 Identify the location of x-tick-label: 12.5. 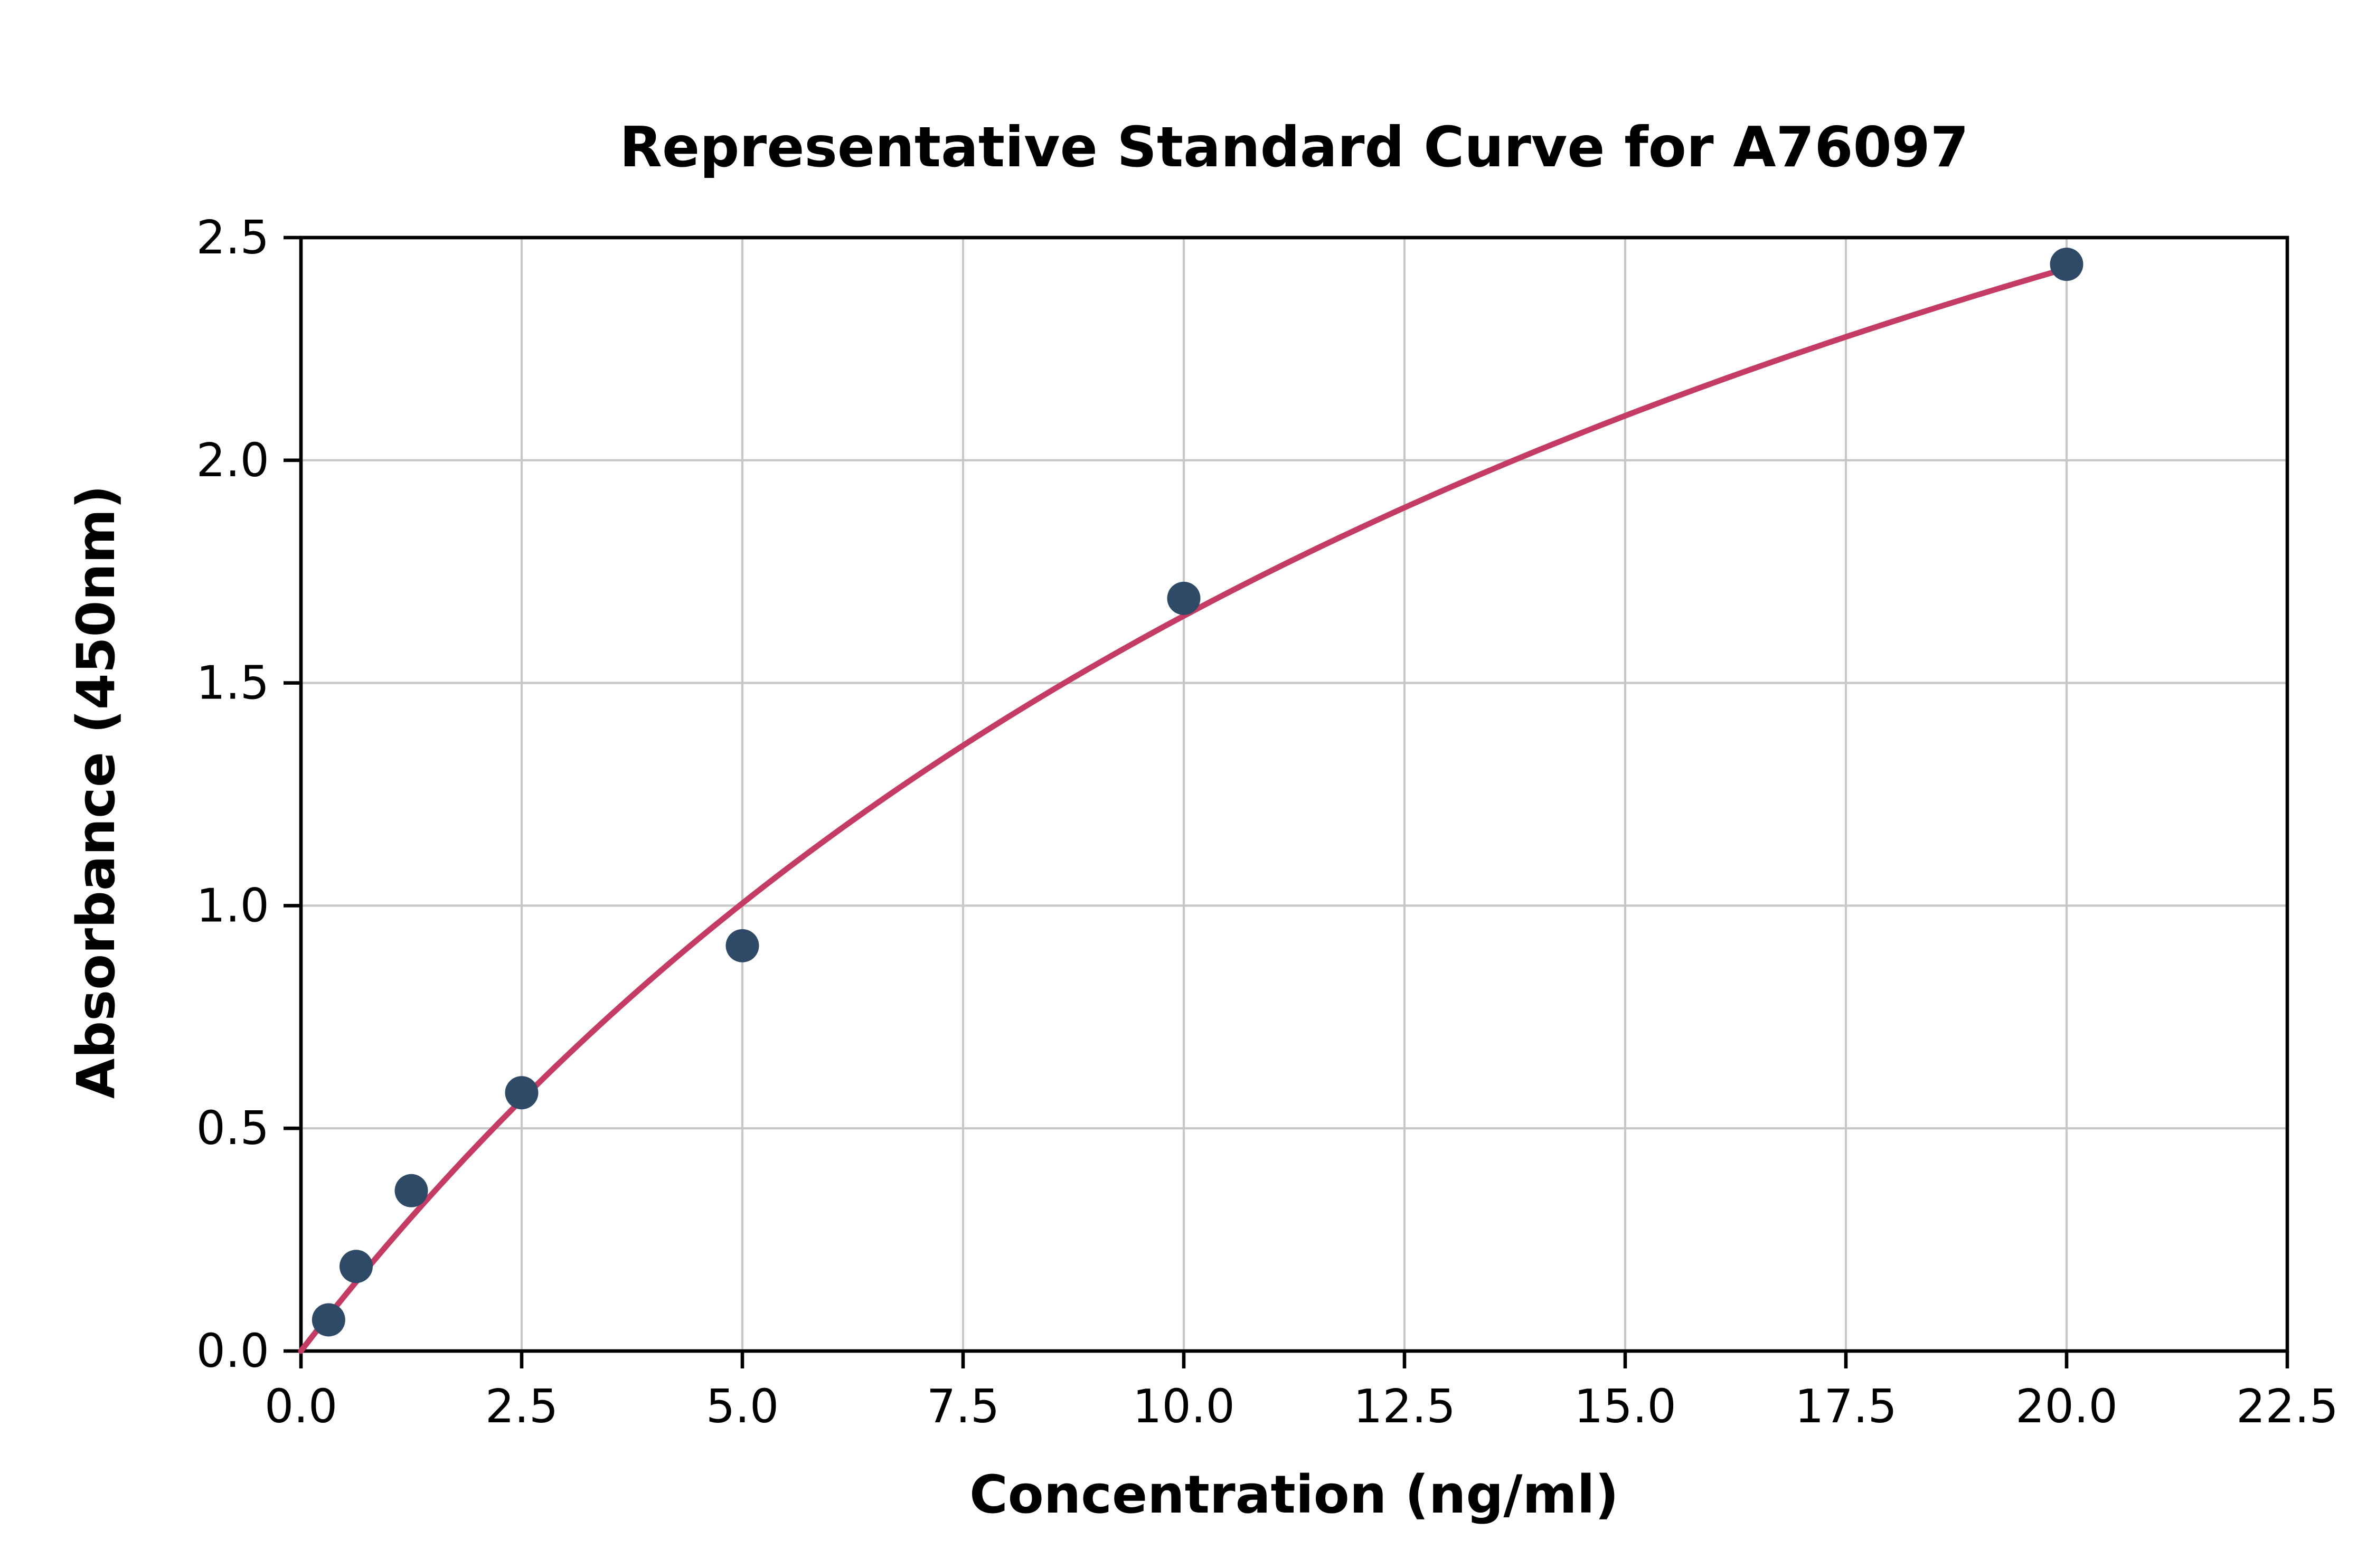
(1405, 1407).